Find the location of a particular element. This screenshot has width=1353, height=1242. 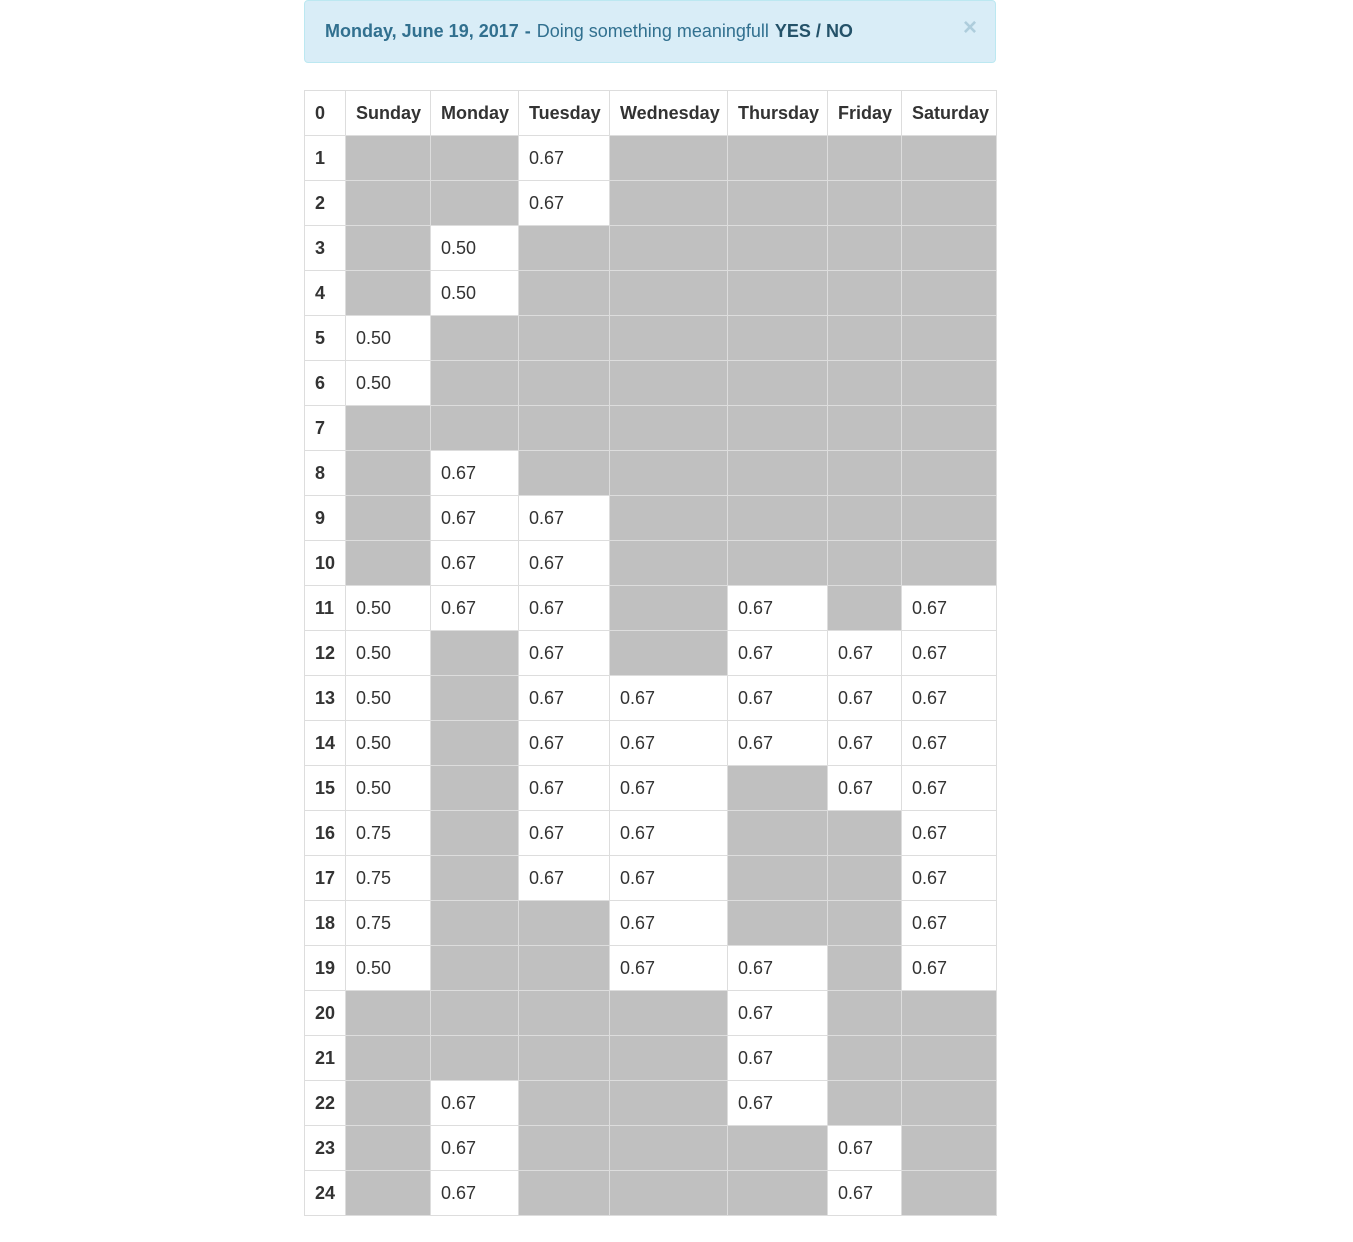

cell-monday: 0.50 is located at coordinates (474, 293).